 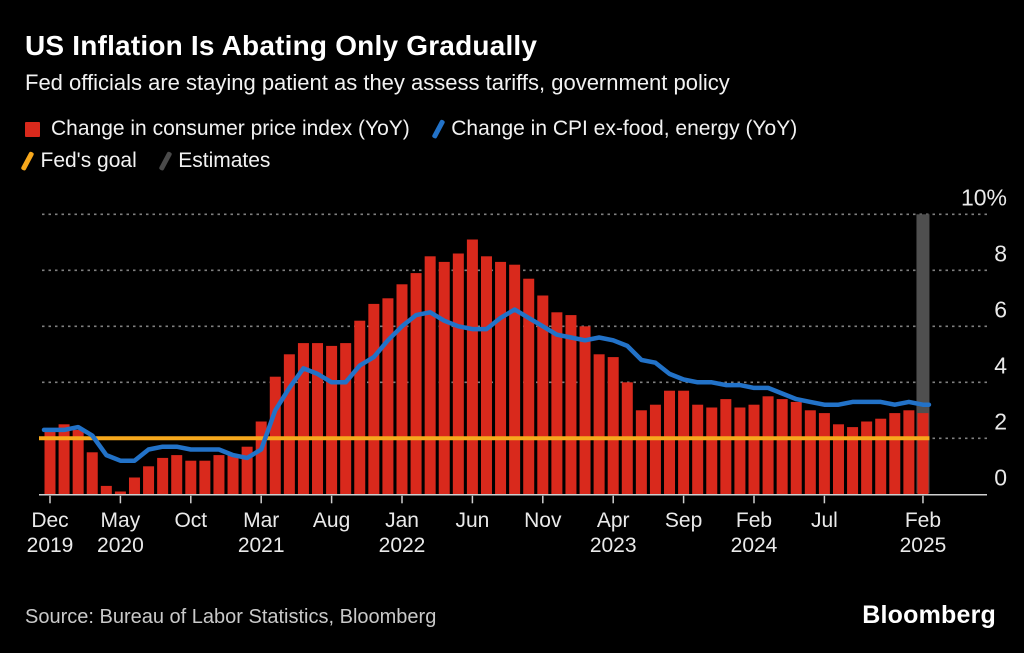 I want to click on x-axis-month-label: Jun, so click(x=472, y=520).